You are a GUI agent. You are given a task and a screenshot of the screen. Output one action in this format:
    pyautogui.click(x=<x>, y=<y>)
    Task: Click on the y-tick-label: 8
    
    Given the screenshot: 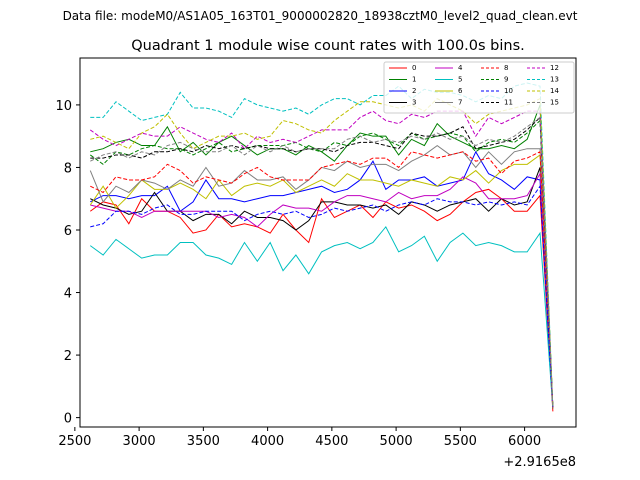 What is the action you would take?
    pyautogui.click(x=68, y=168)
    